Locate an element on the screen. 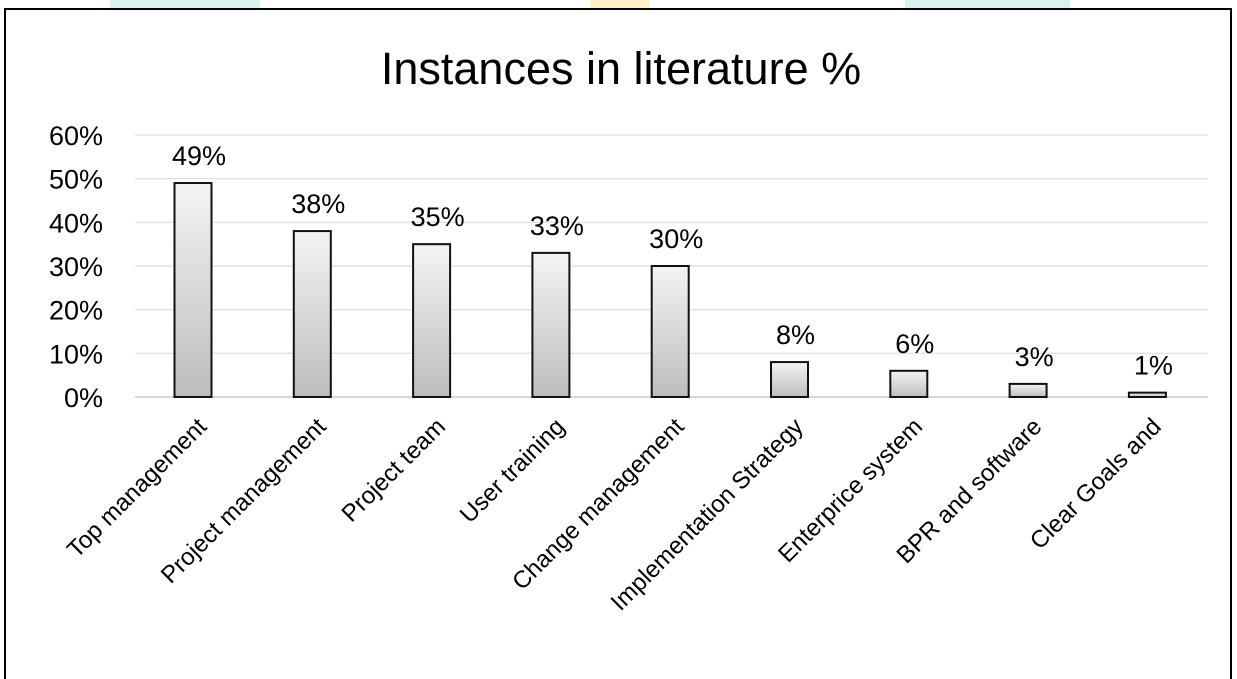 This screenshot has width=1237, height=679. value-label: 1% is located at coordinates (1153, 366).